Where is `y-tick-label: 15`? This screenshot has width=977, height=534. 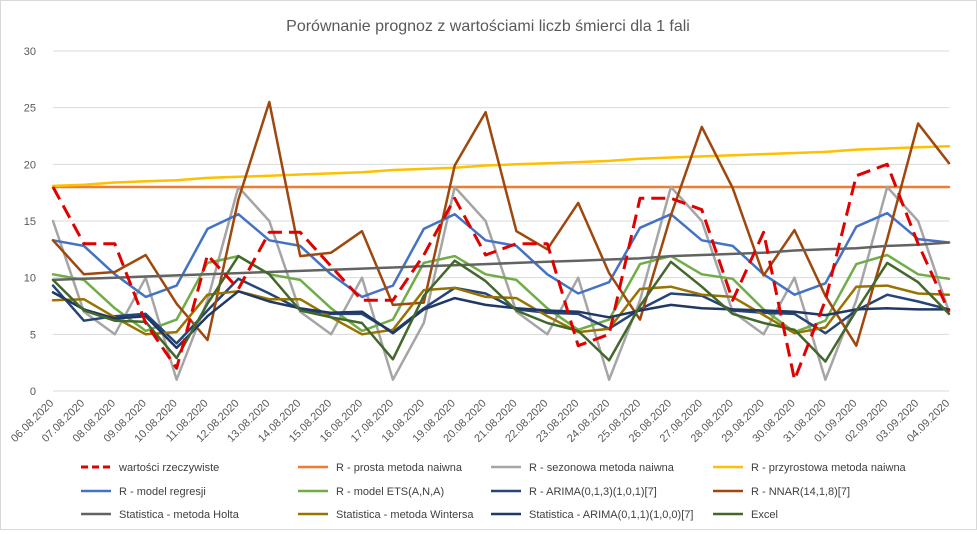 y-tick-label: 15 is located at coordinates (30, 222).